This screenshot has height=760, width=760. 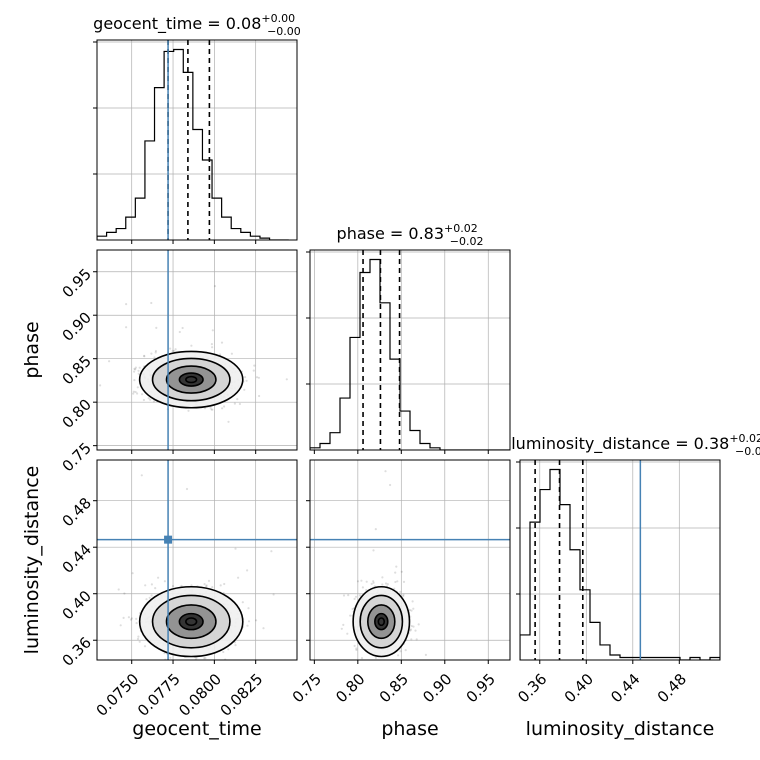 What do you see at coordinates (620, 444) in the screenshot?
I see `marginal-title-text: luminosity_distance = 0.38` at bounding box center [620, 444].